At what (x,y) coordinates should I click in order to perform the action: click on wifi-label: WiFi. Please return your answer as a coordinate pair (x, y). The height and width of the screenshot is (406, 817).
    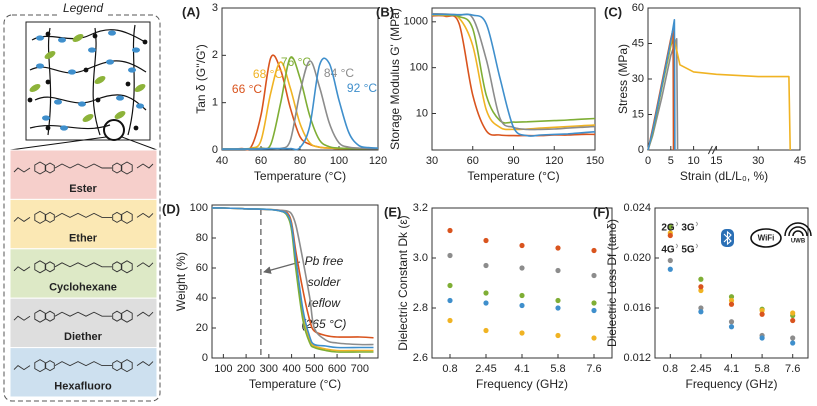
    Looking at the image, I should click on (766, 238).